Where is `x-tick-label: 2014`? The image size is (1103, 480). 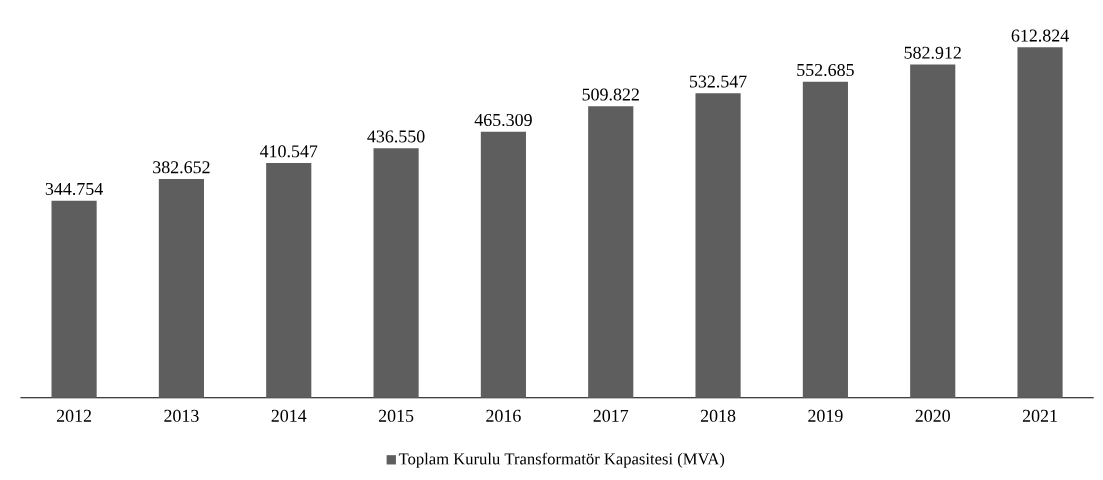
x-tick-label: 2014 is located at coordinates (289, 415).